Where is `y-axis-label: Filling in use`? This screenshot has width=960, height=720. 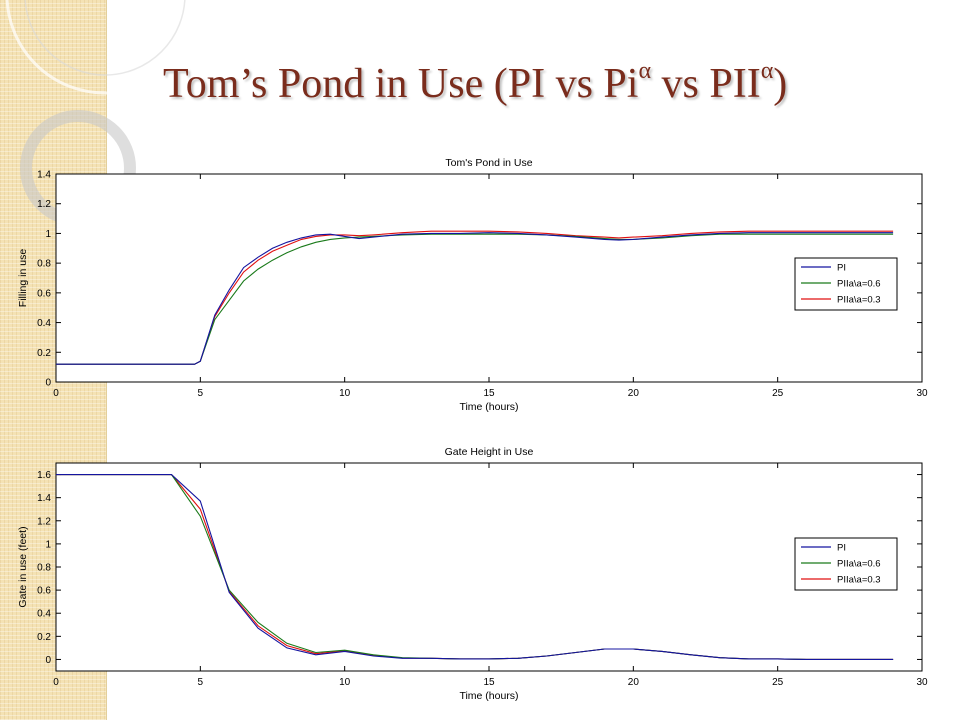 y-axis-label: Filling in use is located at coordinates (23, 278).